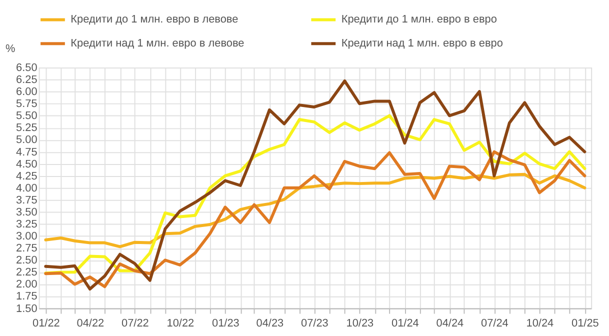 The image size is (609, 336). I want to click on y-tick-label: 4.75, so click(27, 152).